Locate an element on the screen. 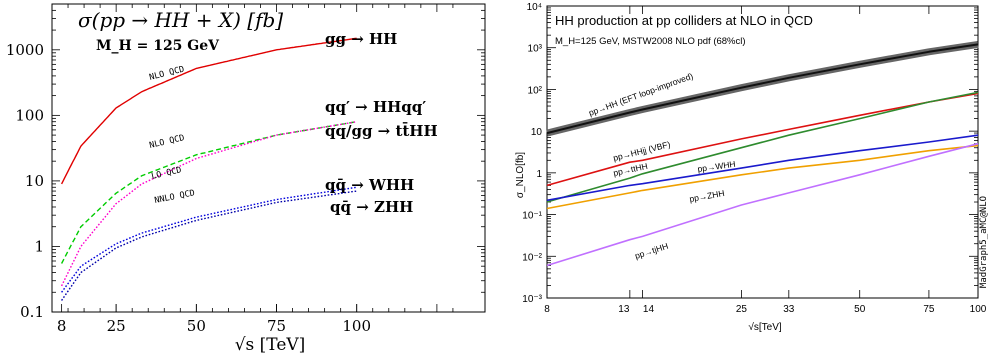 The width and height of the screenshot is (990, 363). series-line-qq-gg-tt-hh is located at coordinates (208, 204).